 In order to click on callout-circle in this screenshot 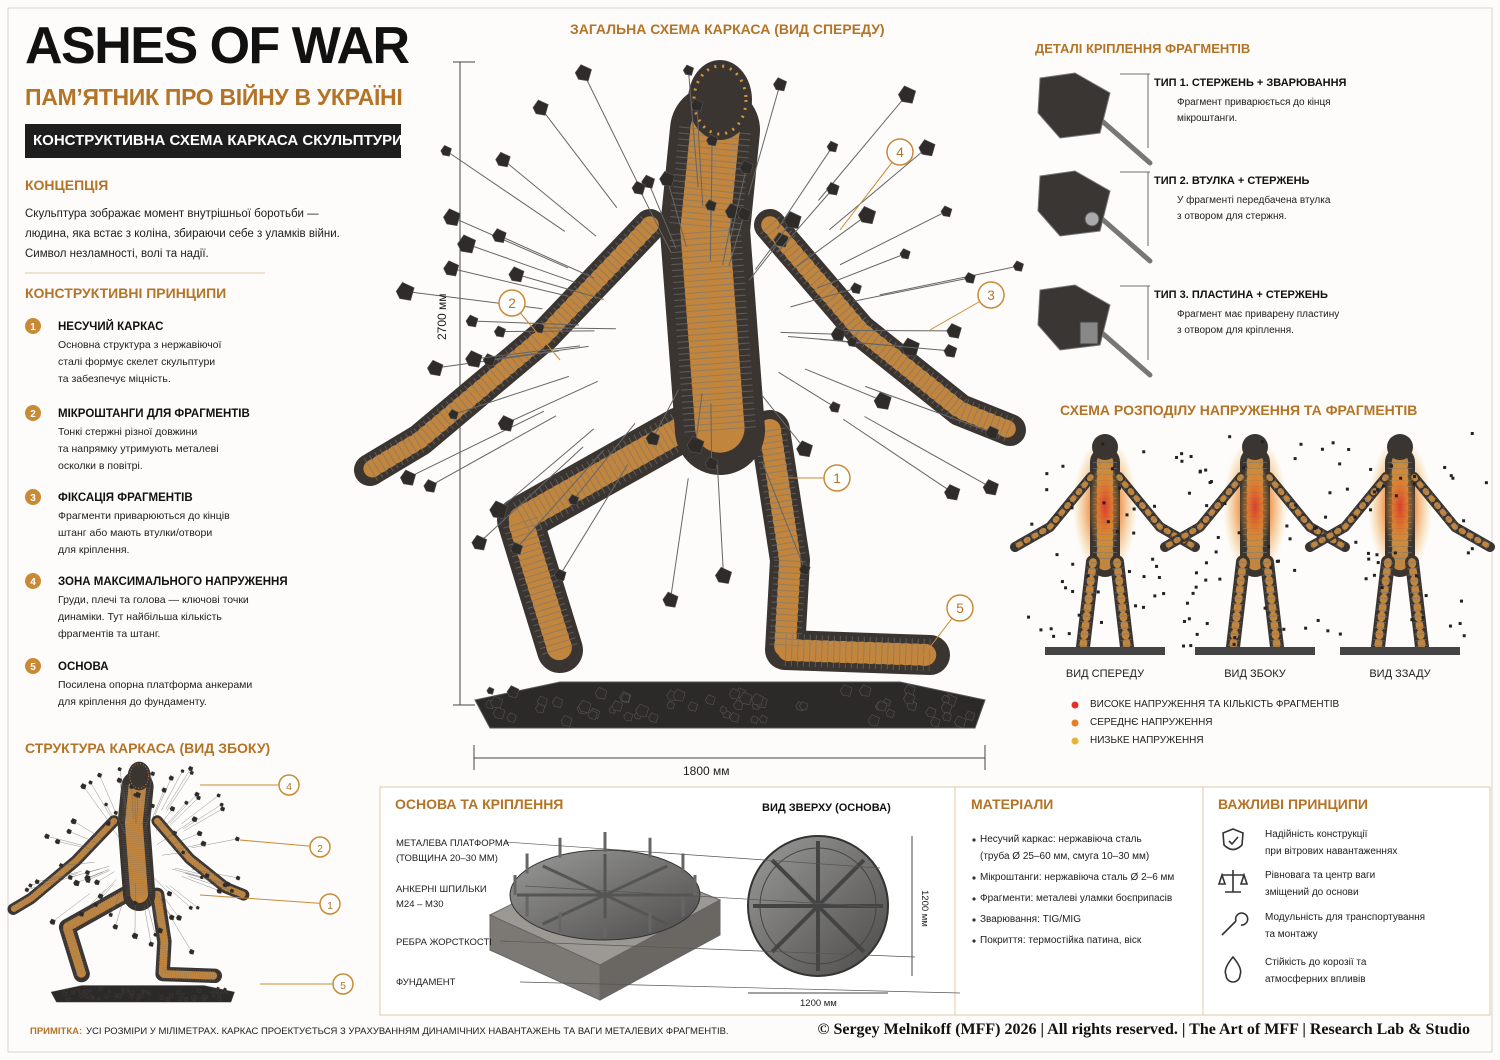, I will do `click(330, 904)`.